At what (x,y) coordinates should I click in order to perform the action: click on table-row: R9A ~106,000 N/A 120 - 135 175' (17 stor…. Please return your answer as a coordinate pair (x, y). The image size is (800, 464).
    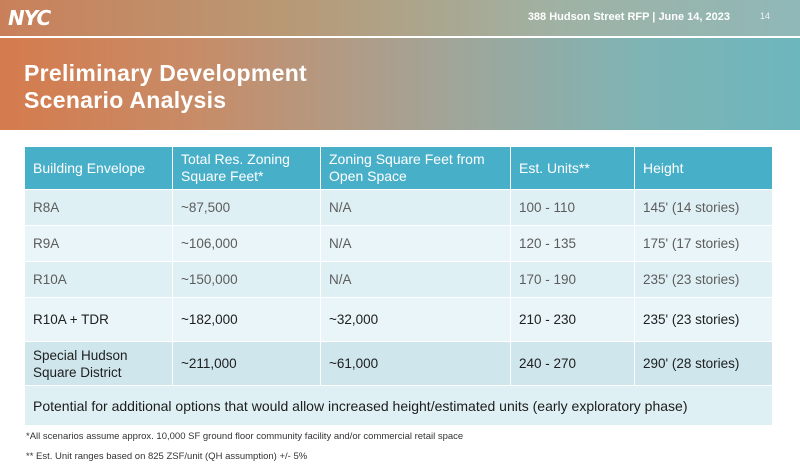
    Looking at the image, I should click on (398, 243).